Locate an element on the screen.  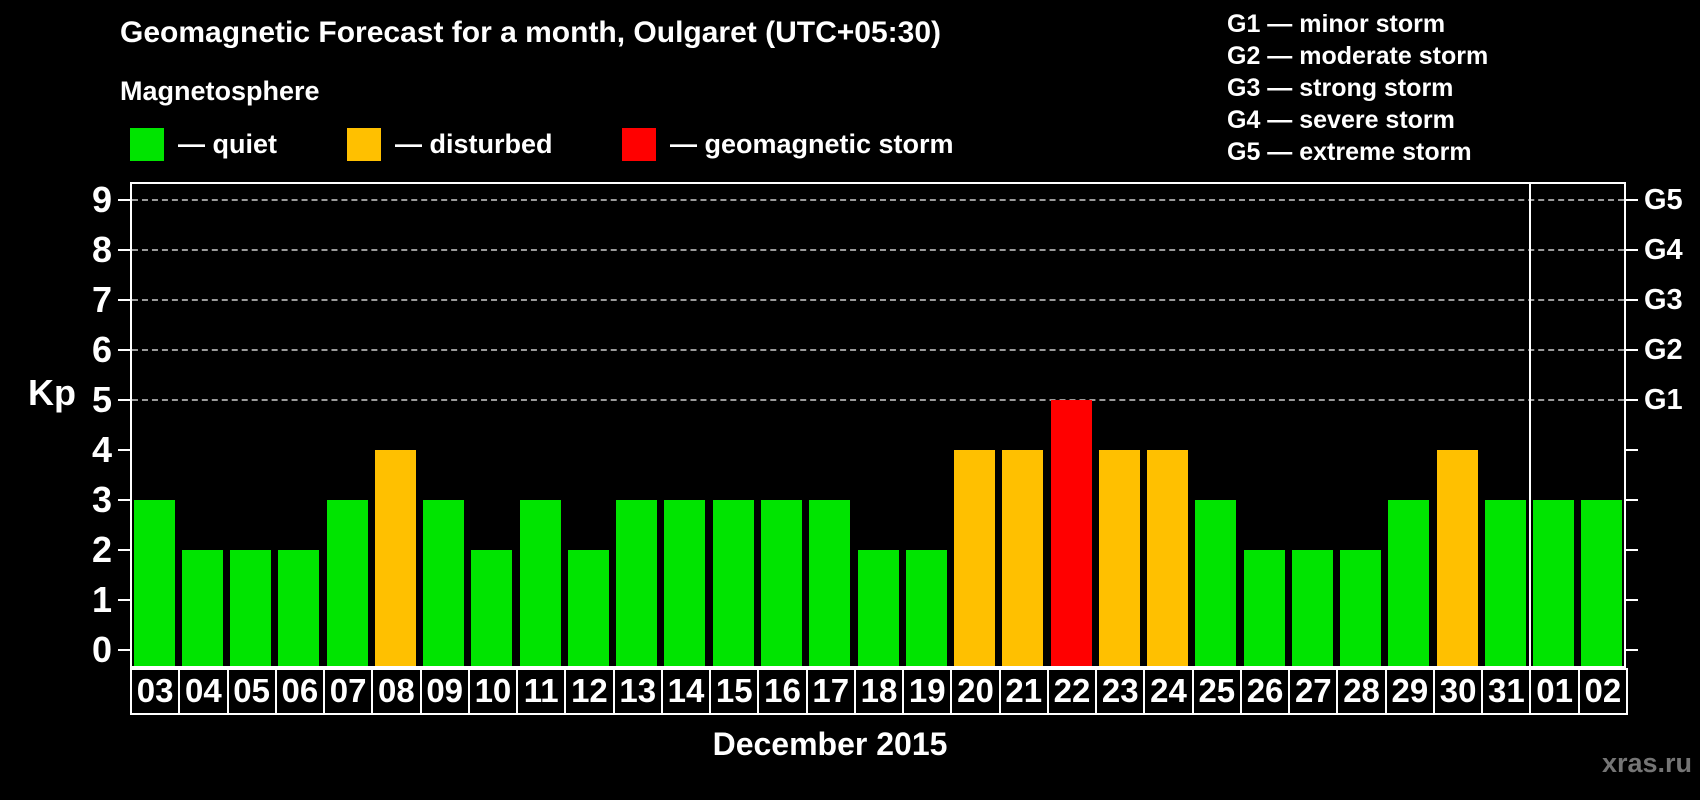
x-axis-day-label-24: 24 is located at coordinates (1168, 691).